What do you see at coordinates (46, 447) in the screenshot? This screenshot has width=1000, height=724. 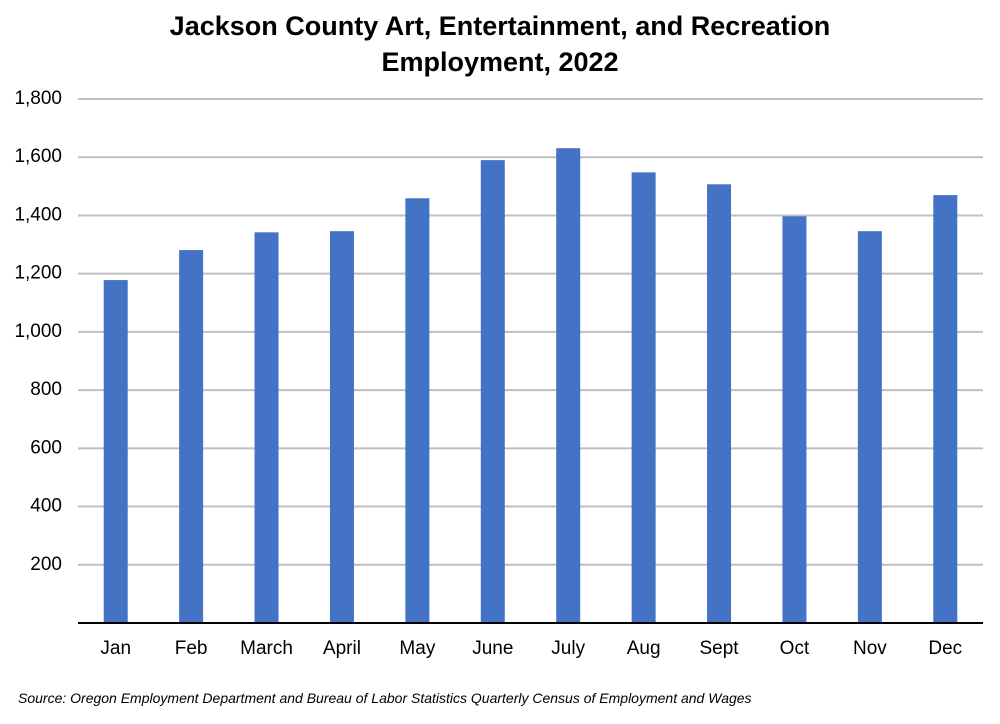 I see `y-tick-label: 600` at bounding box center [46, 447].